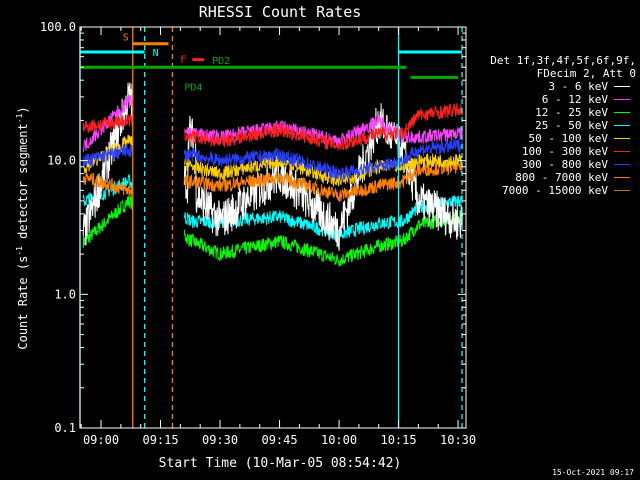 The height and width of the screenshot is (480, 640). I want to click on annotation-label: F, so click(183, 60).